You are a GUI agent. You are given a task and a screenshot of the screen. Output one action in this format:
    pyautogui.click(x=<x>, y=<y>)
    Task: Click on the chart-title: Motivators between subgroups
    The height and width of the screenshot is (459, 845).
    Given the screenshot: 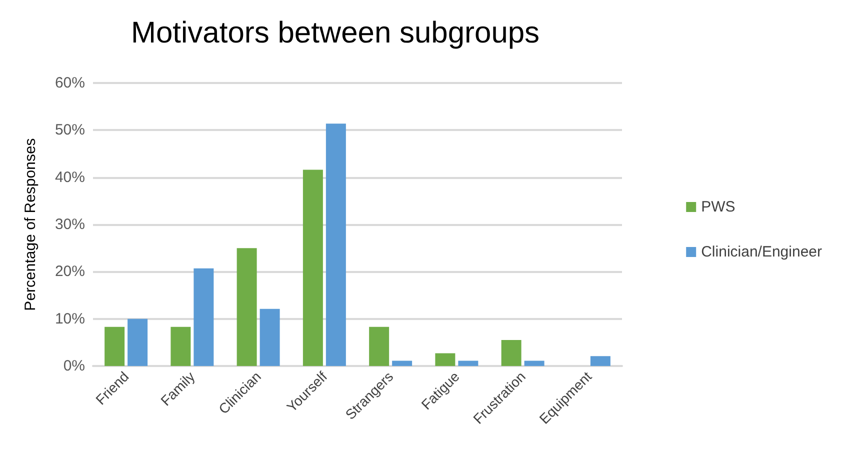 What is the action you would take?
    pyautogui.click(x=335, y=33)
    